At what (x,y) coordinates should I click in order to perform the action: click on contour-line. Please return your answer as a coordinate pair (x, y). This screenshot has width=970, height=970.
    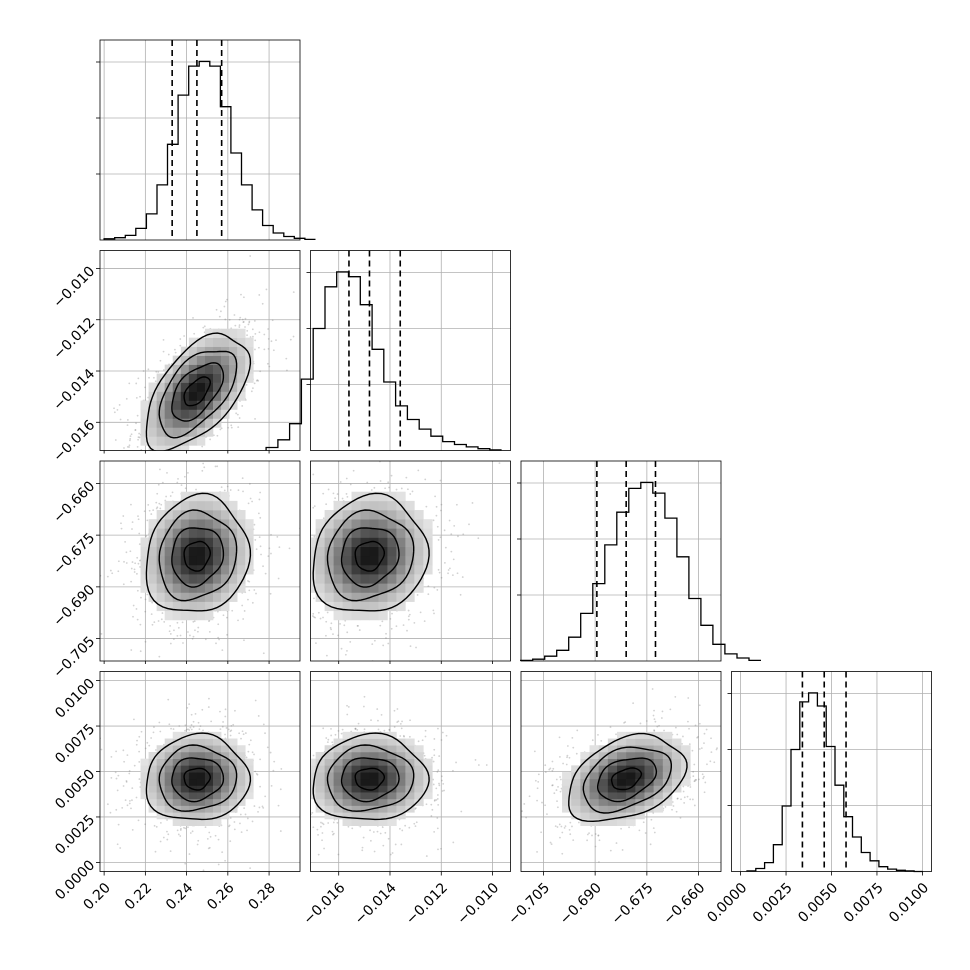
    Looking at the image, I should click on (198, 552).